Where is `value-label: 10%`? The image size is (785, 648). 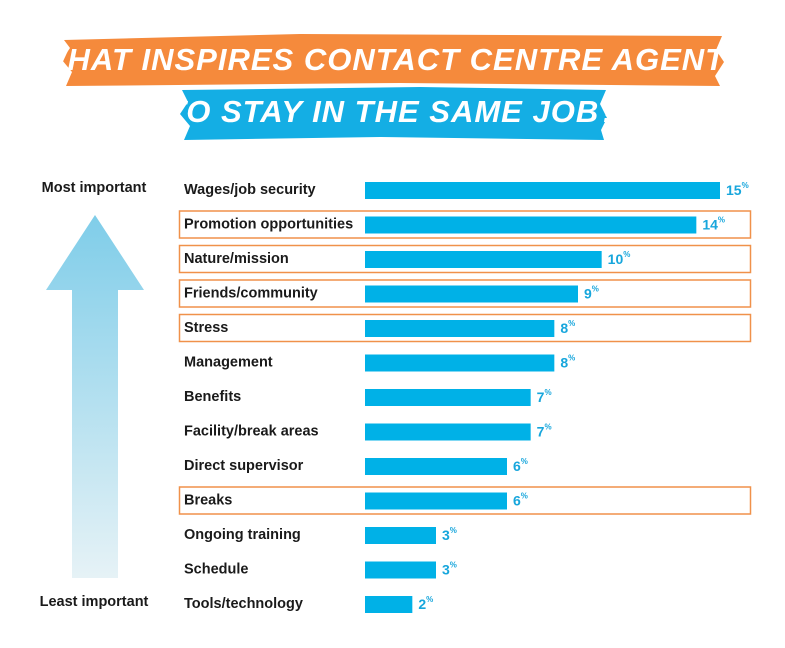
value-label: 10% is located at coordinates (619, 258).